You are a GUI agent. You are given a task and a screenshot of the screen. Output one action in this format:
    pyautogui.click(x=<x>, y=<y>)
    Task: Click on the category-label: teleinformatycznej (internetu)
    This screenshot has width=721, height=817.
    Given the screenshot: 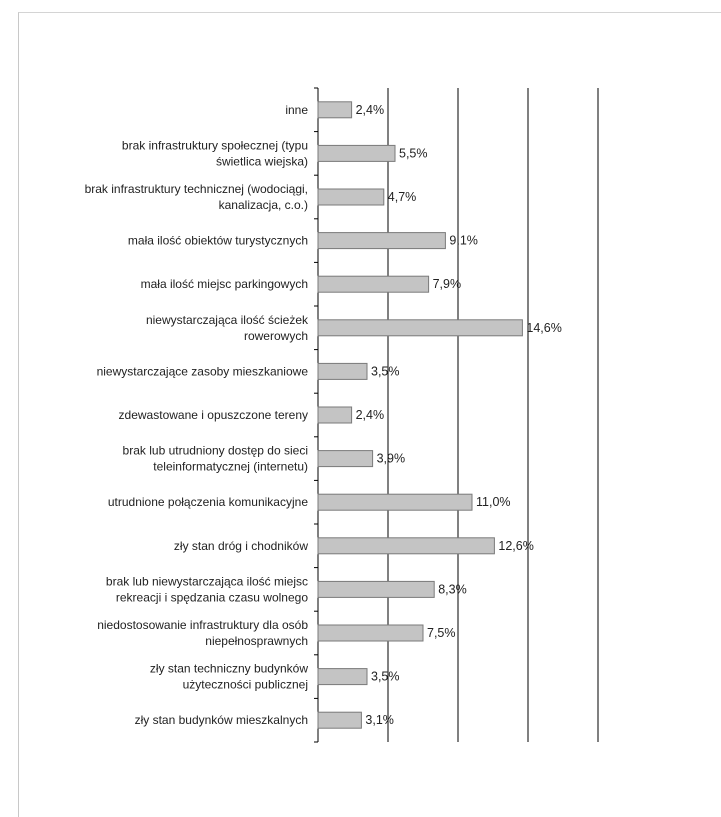 What is the action you would take?
    pyautogui.click(x=230, y=467)
    